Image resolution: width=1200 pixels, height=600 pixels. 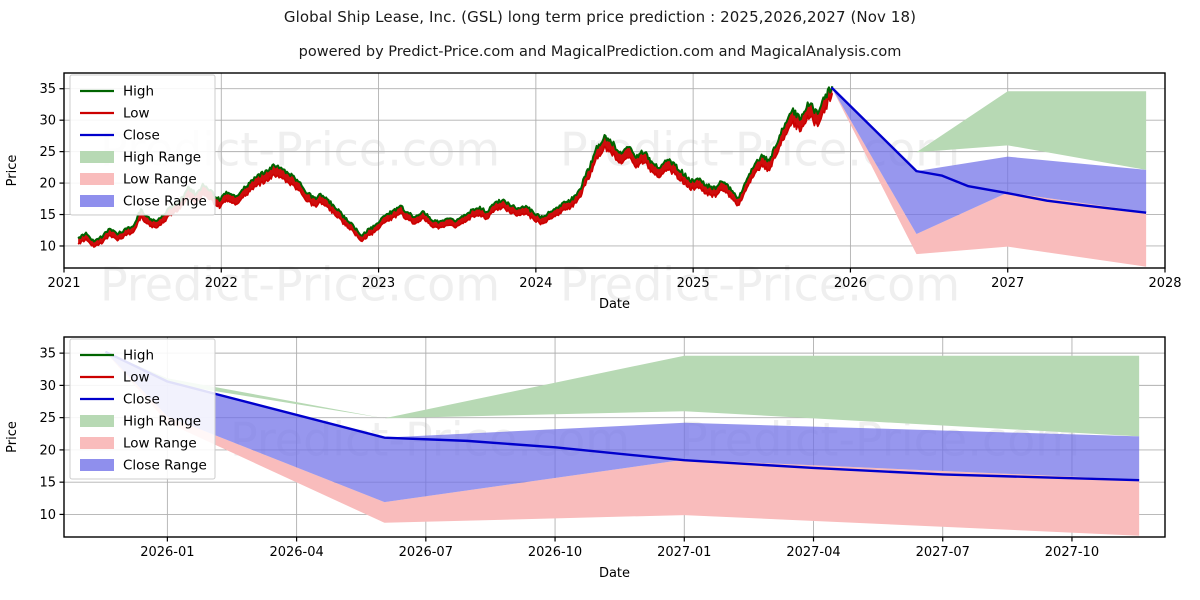 I want to click on svg-text: 2027-07, so click(x=943, y=552).